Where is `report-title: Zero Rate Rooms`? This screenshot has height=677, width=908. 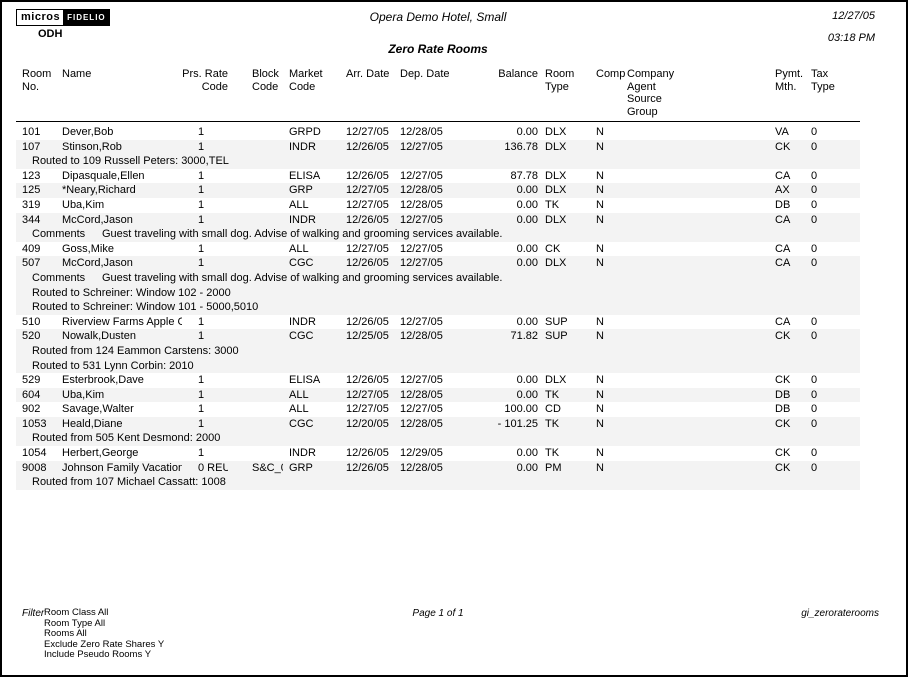 report-title: Zero Rate Rooms is located at coordinates (438, 49).